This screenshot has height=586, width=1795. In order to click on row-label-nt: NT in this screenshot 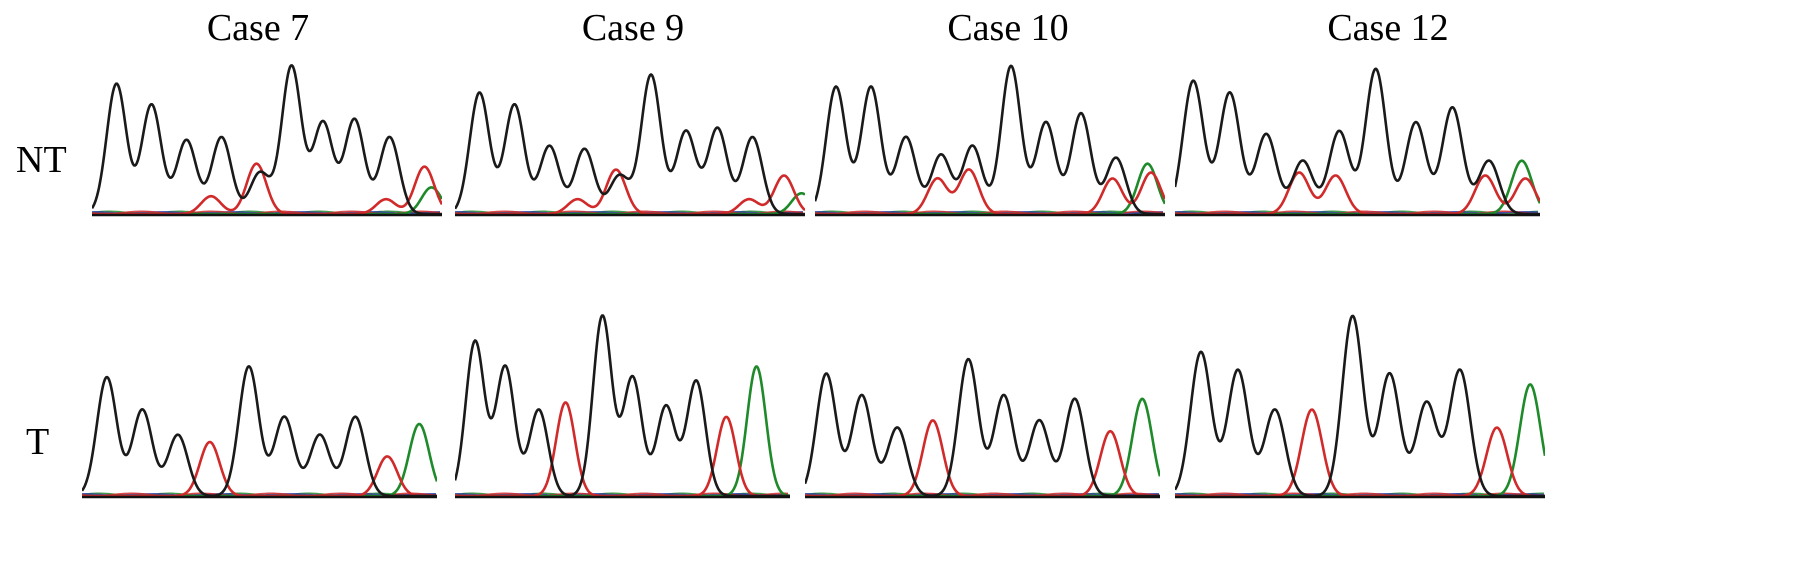, I will do `click(41, 160)`.